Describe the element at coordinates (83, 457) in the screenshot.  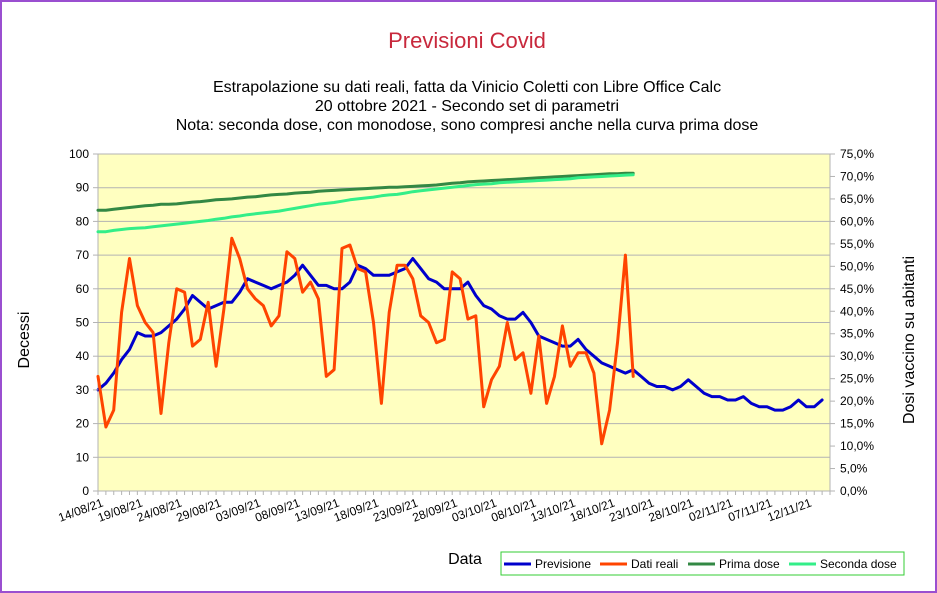
I see `y-tick-label: 10` at that location.